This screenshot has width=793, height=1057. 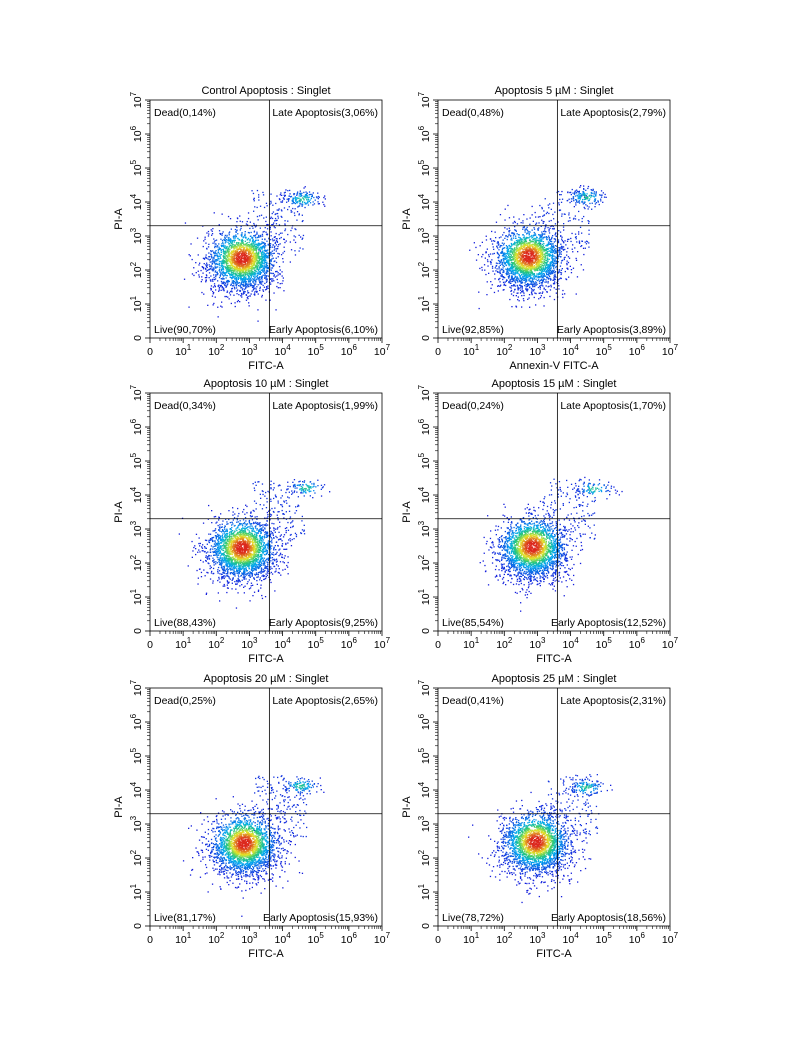 What do you see at coordinates (323, 330) in the screenshot?
I see `quadrant-early-apoptosis-label: Early Apoptosis(6,10%)` at bounding box center [323, 330].